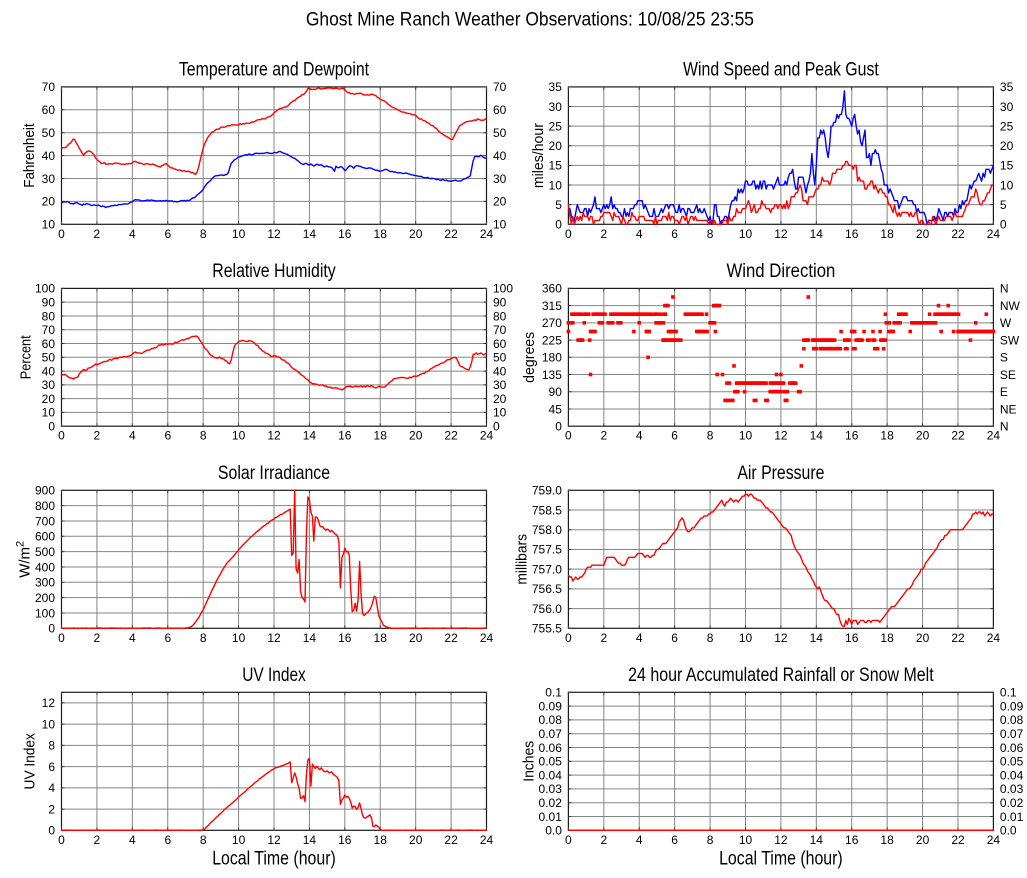 This screenshot has height=878, width=1027. Describe the element at coordinates (1007, 127) in the screenshot. I see `svg-text: 25` at that location.